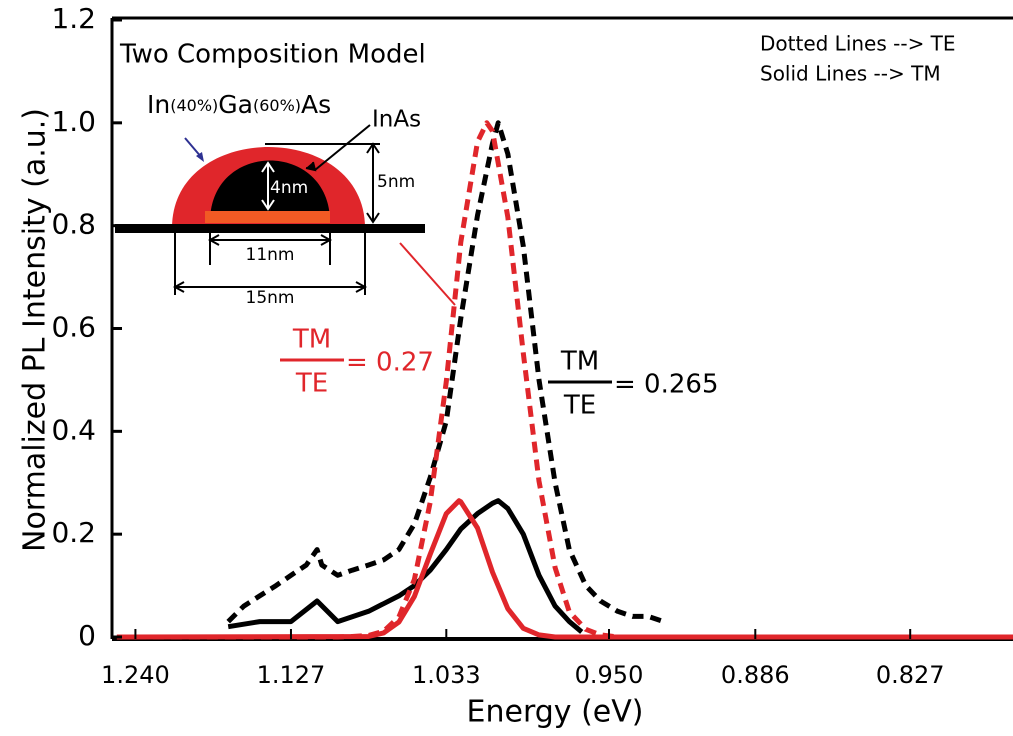 Image resolution: width=1013 pixels, height=736 pixels. What do you see at coordinates (910, 675) in the screenshot?
I see `x-tick-label: 0.827` at bounding box center [910, 675].